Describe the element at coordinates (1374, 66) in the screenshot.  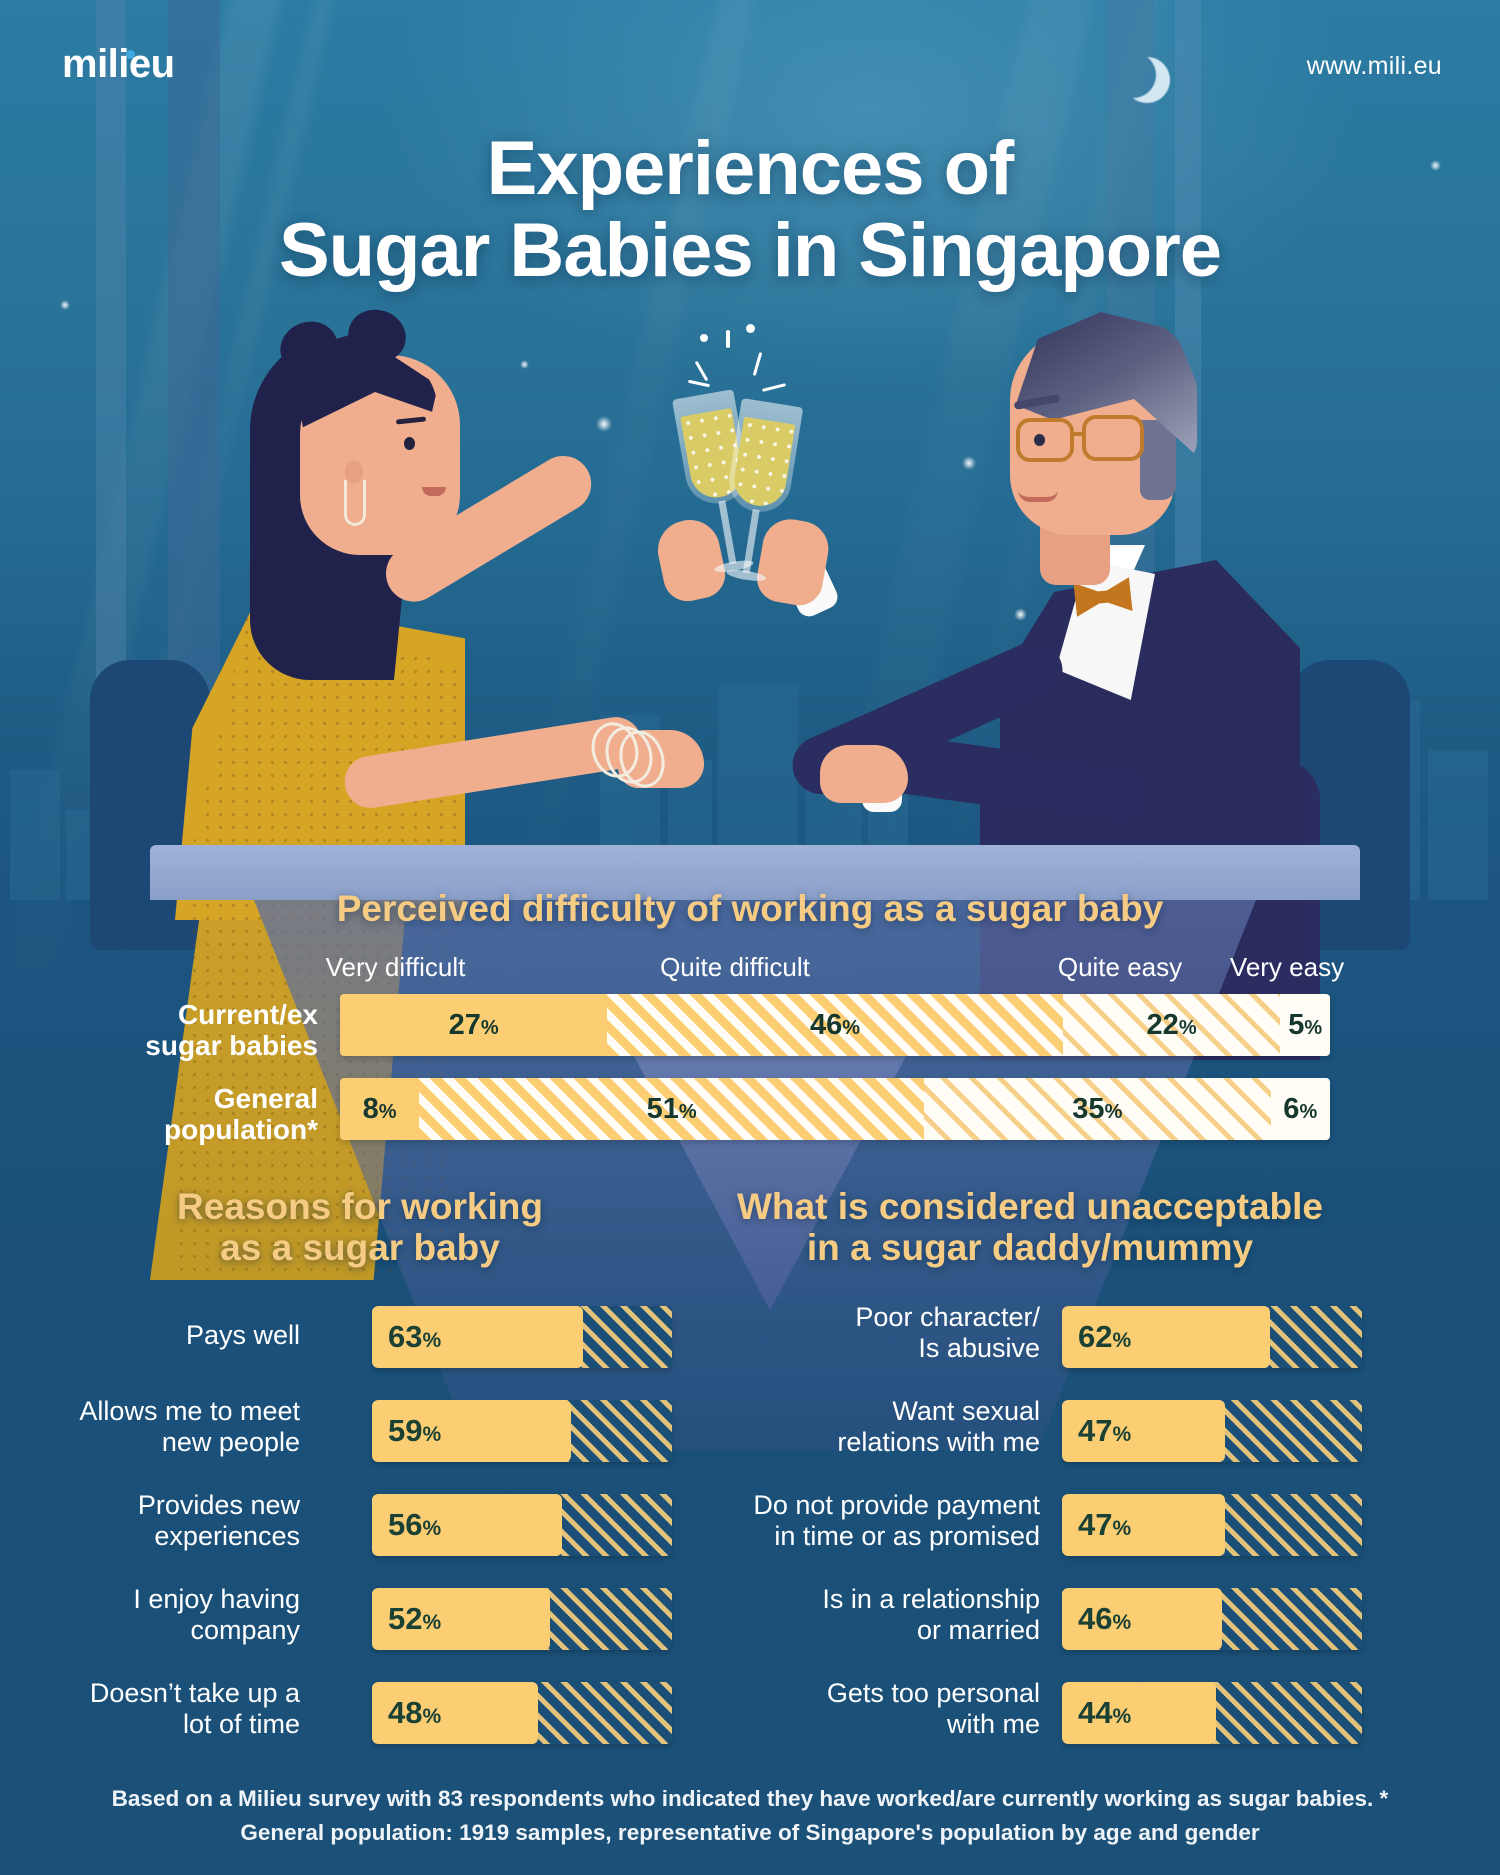
I see `website-url: www.mili.eu` at that location.